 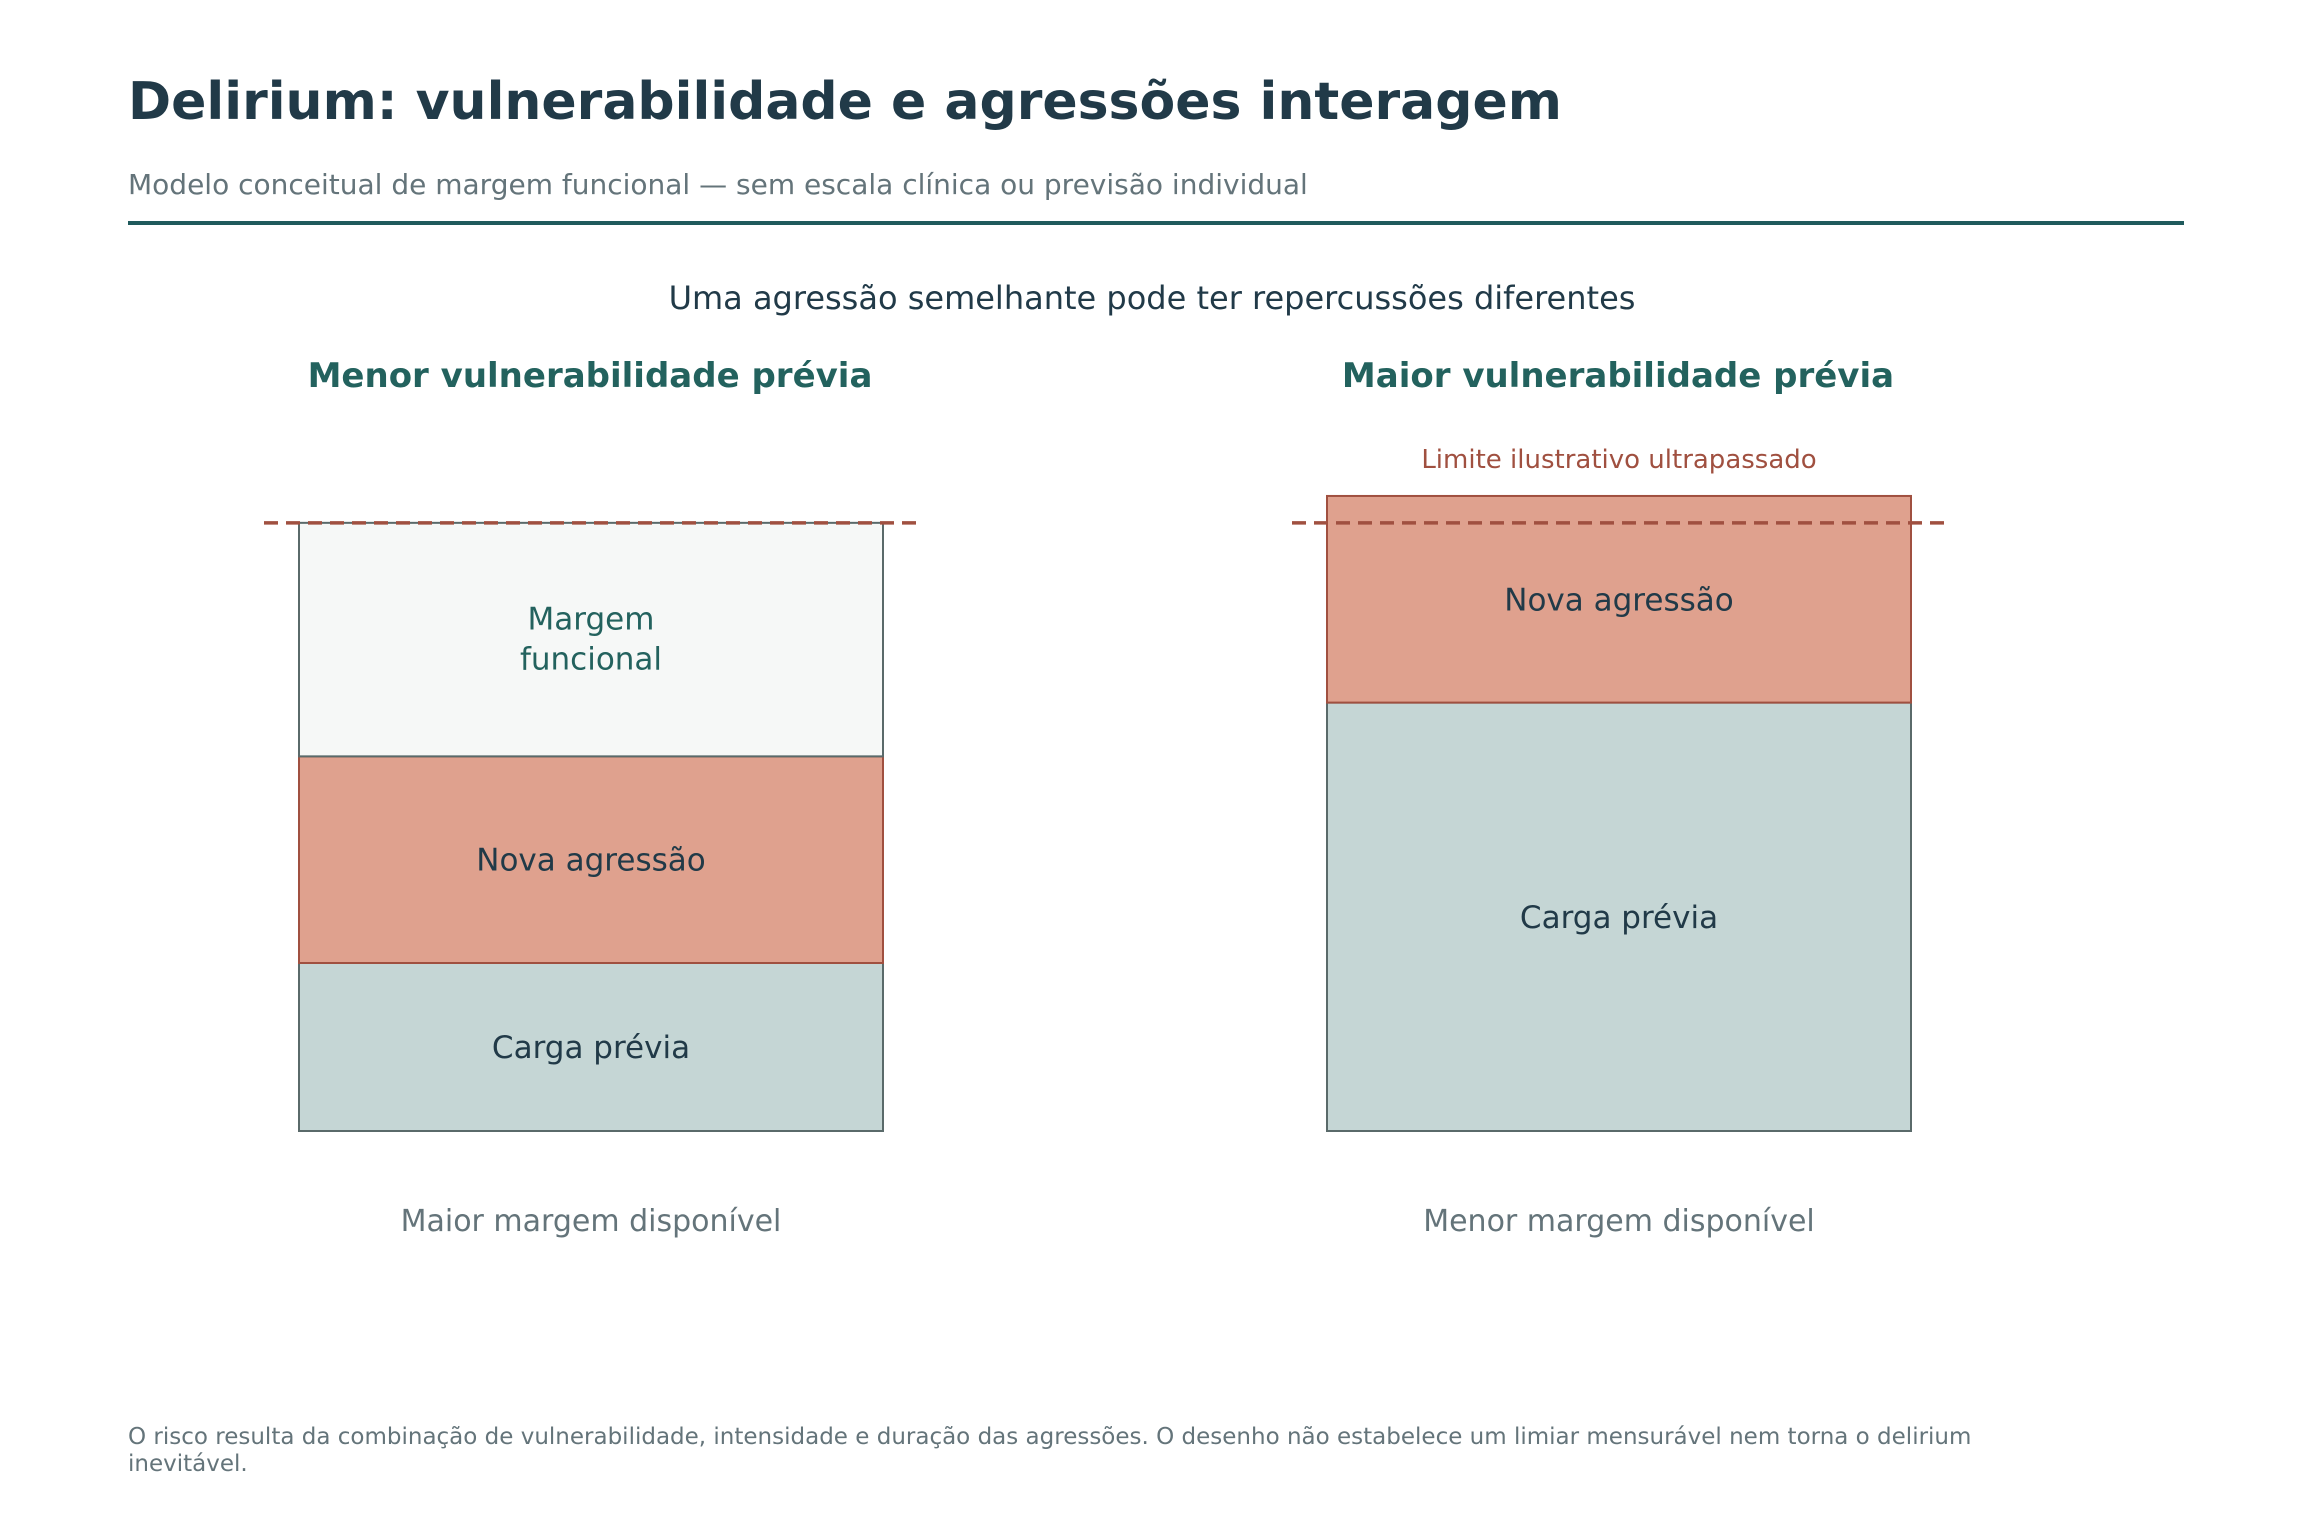 I want to click on header-divider, so click(x=1156, y=223).